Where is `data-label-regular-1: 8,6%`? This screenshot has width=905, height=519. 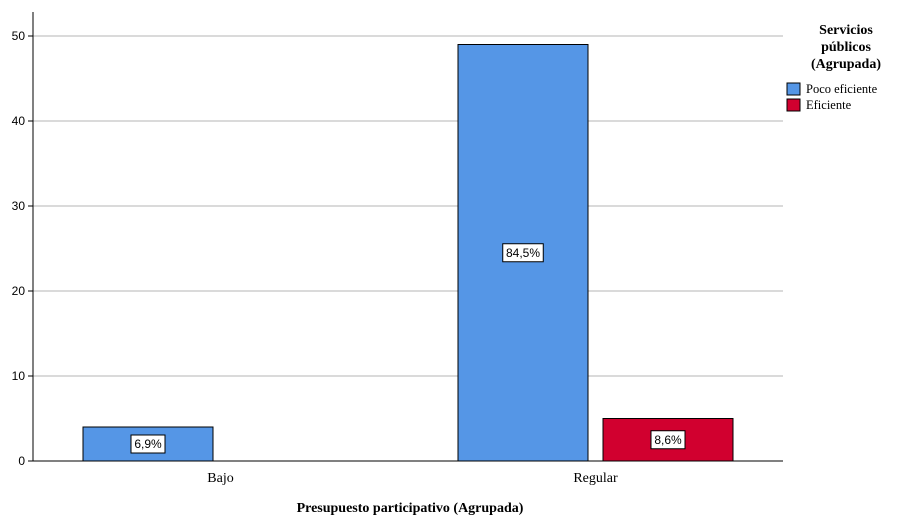
data-label-regular-1: 8,6% is located at coordinates (668, 440).